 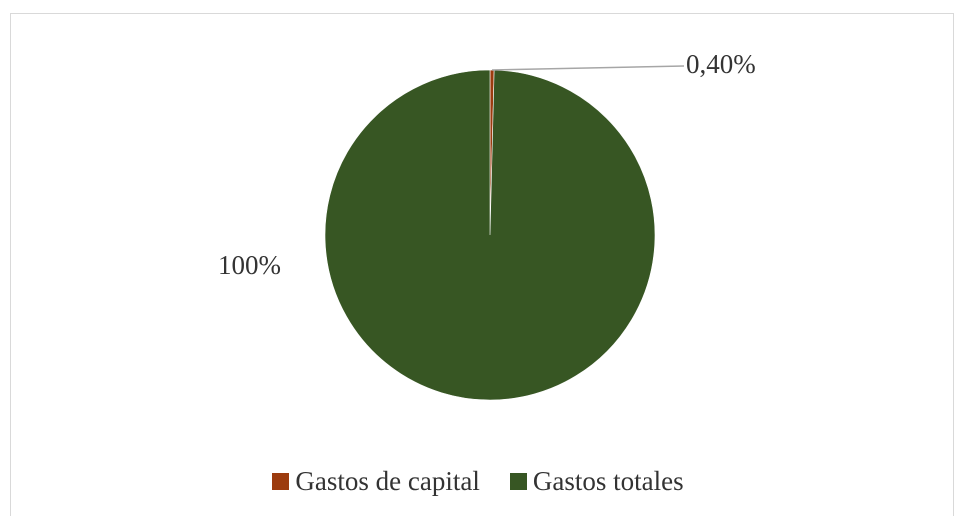 What do you see at coordinates (518, 481) in the screenshot?
I see `legend-swatch-gastos-totales` at bounding box center [518, 481].